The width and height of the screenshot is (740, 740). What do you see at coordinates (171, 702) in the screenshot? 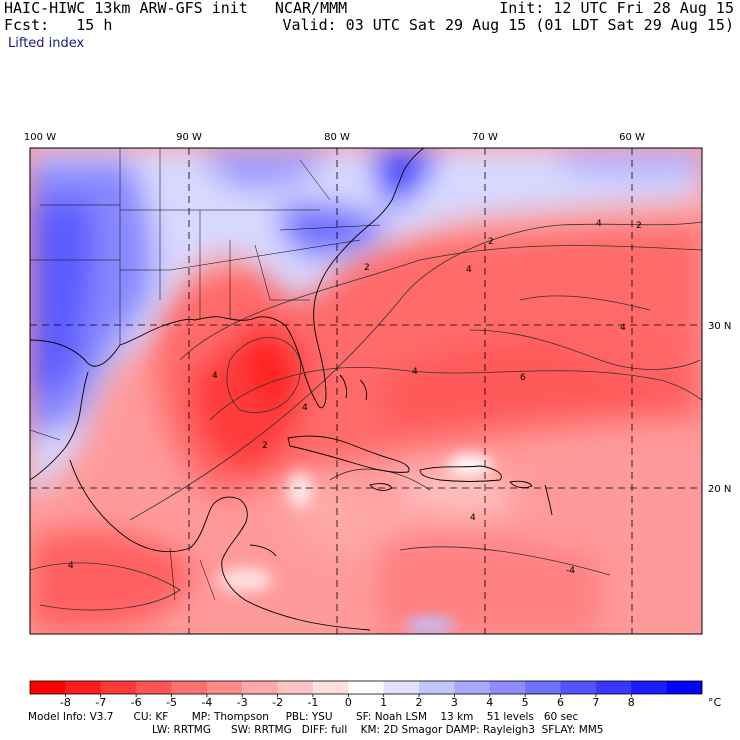
I see `colorbar-label: -5` at bounding box center [171, 702].